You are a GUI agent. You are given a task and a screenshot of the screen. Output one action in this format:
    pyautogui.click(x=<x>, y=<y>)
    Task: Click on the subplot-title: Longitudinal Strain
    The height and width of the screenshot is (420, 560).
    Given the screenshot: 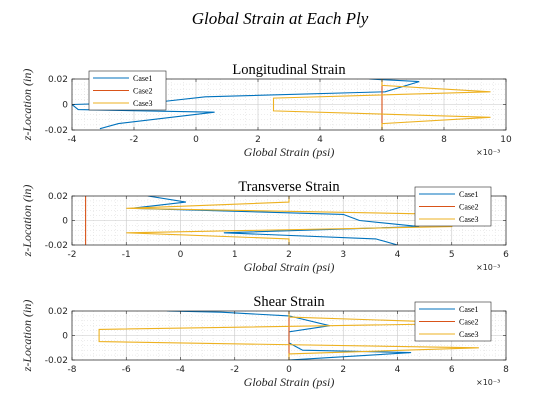 What is the action you would take?
    pyautogui.click(x=289, y=70)
    